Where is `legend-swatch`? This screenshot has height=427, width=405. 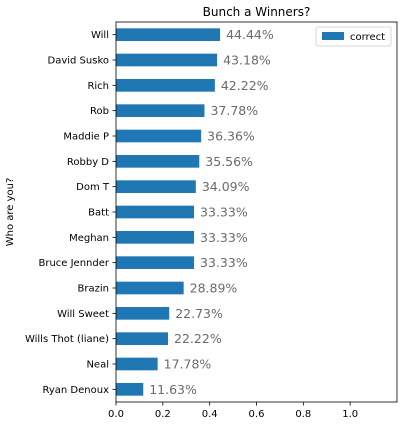
legend-swatch is located at coordinates (333, 36).